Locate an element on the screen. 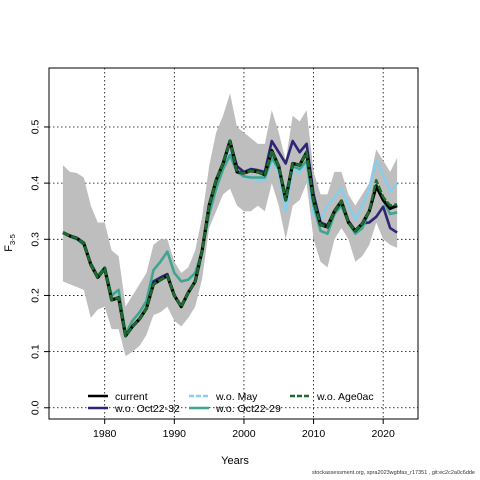  legend-label-current: current is located at coordinates (131, 397).